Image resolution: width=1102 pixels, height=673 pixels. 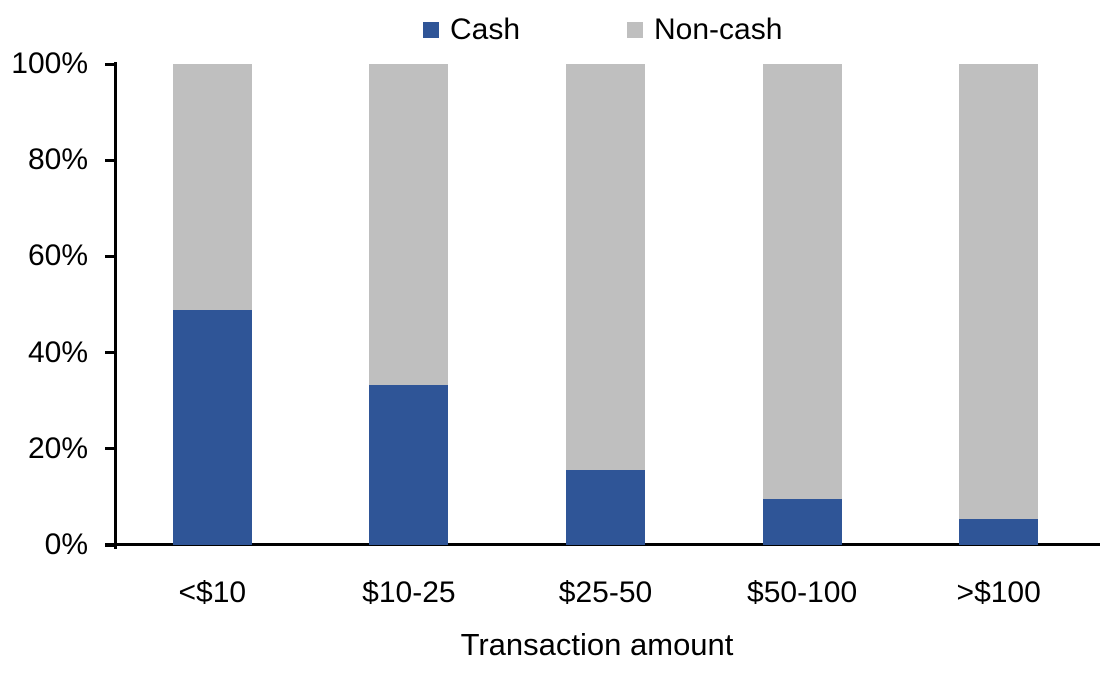 What do you see at coordinates (485, 29) in the screenshot?
I see `legend-label: Cash` at bounding box center [485, 29].